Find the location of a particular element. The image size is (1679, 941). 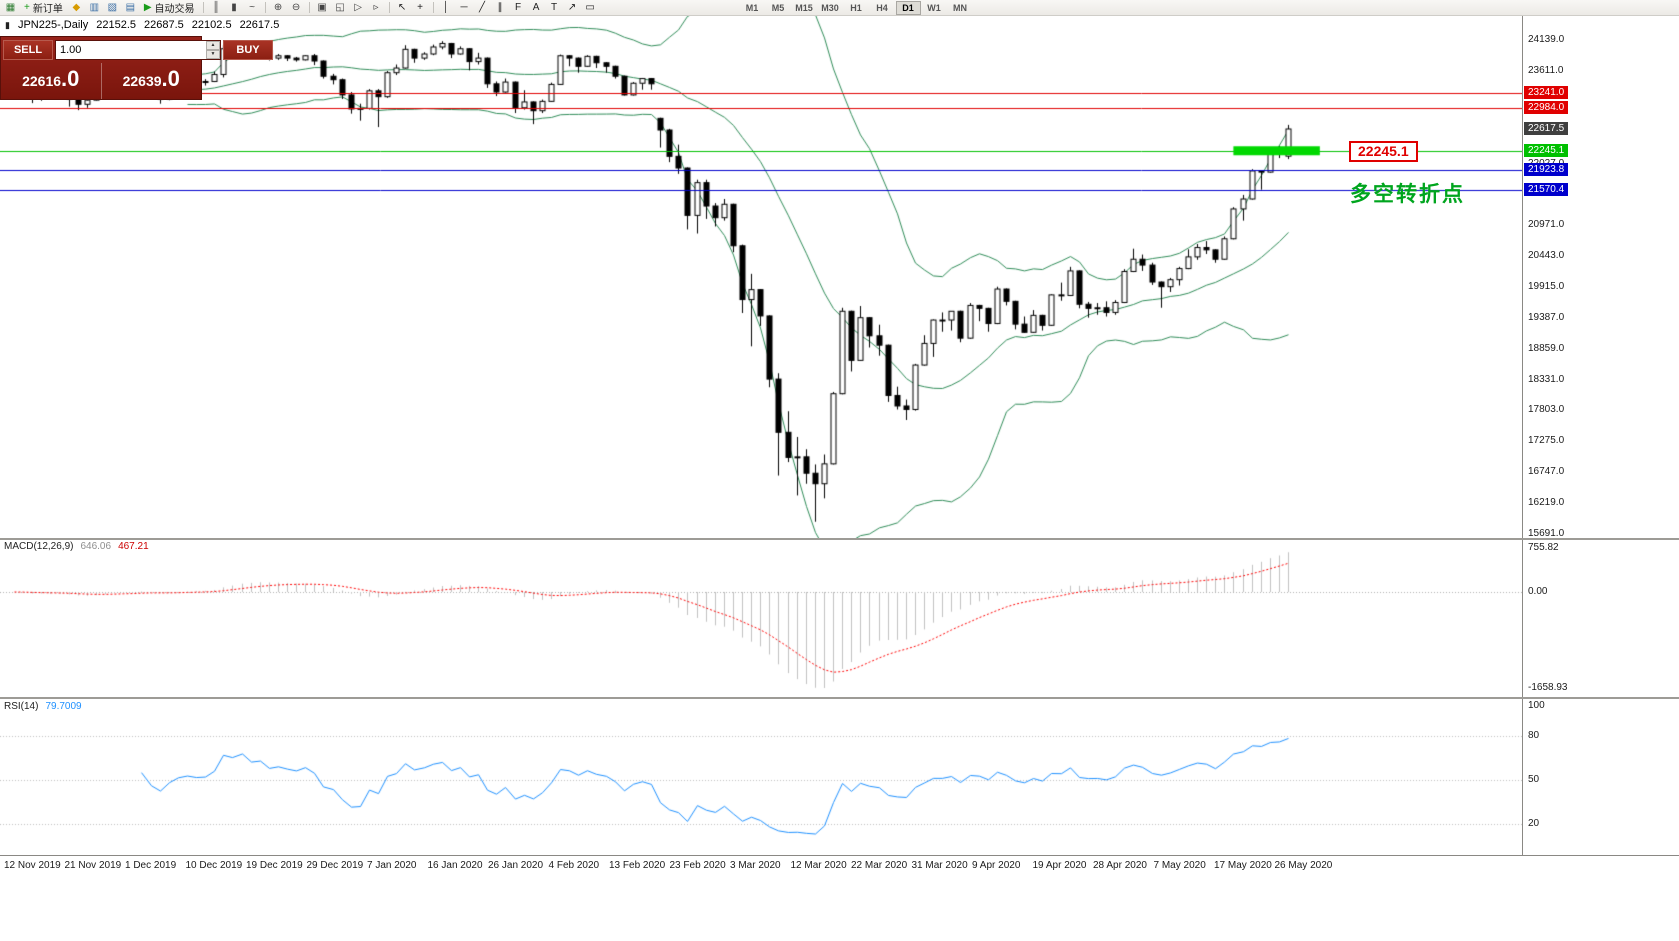

macd-indicator-label: MACD(12,26,9) 646.06 467.21 is located at coordinates (76, 546).